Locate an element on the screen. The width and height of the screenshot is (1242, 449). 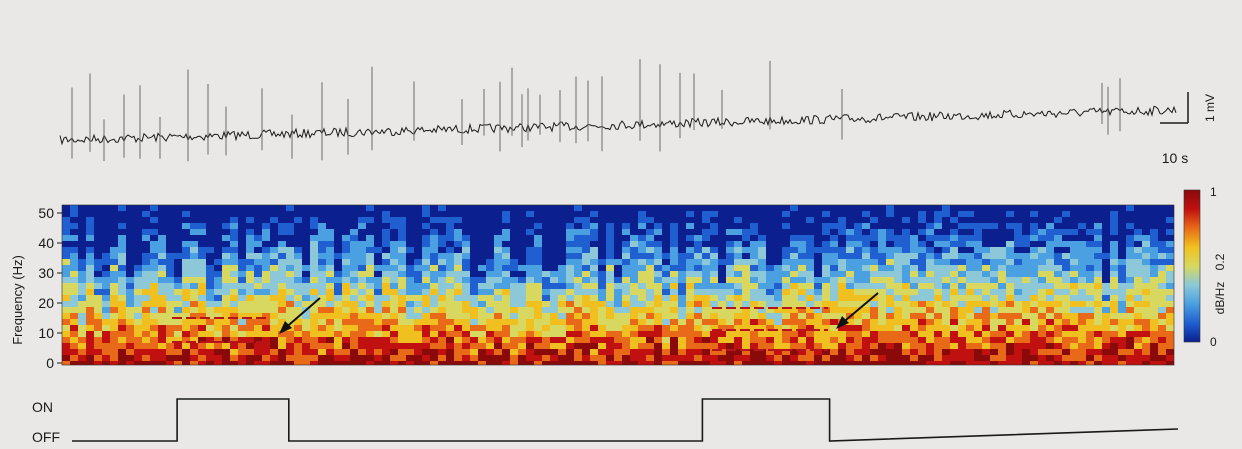
arrow-2-shaft is located at coordinates (859, 309).